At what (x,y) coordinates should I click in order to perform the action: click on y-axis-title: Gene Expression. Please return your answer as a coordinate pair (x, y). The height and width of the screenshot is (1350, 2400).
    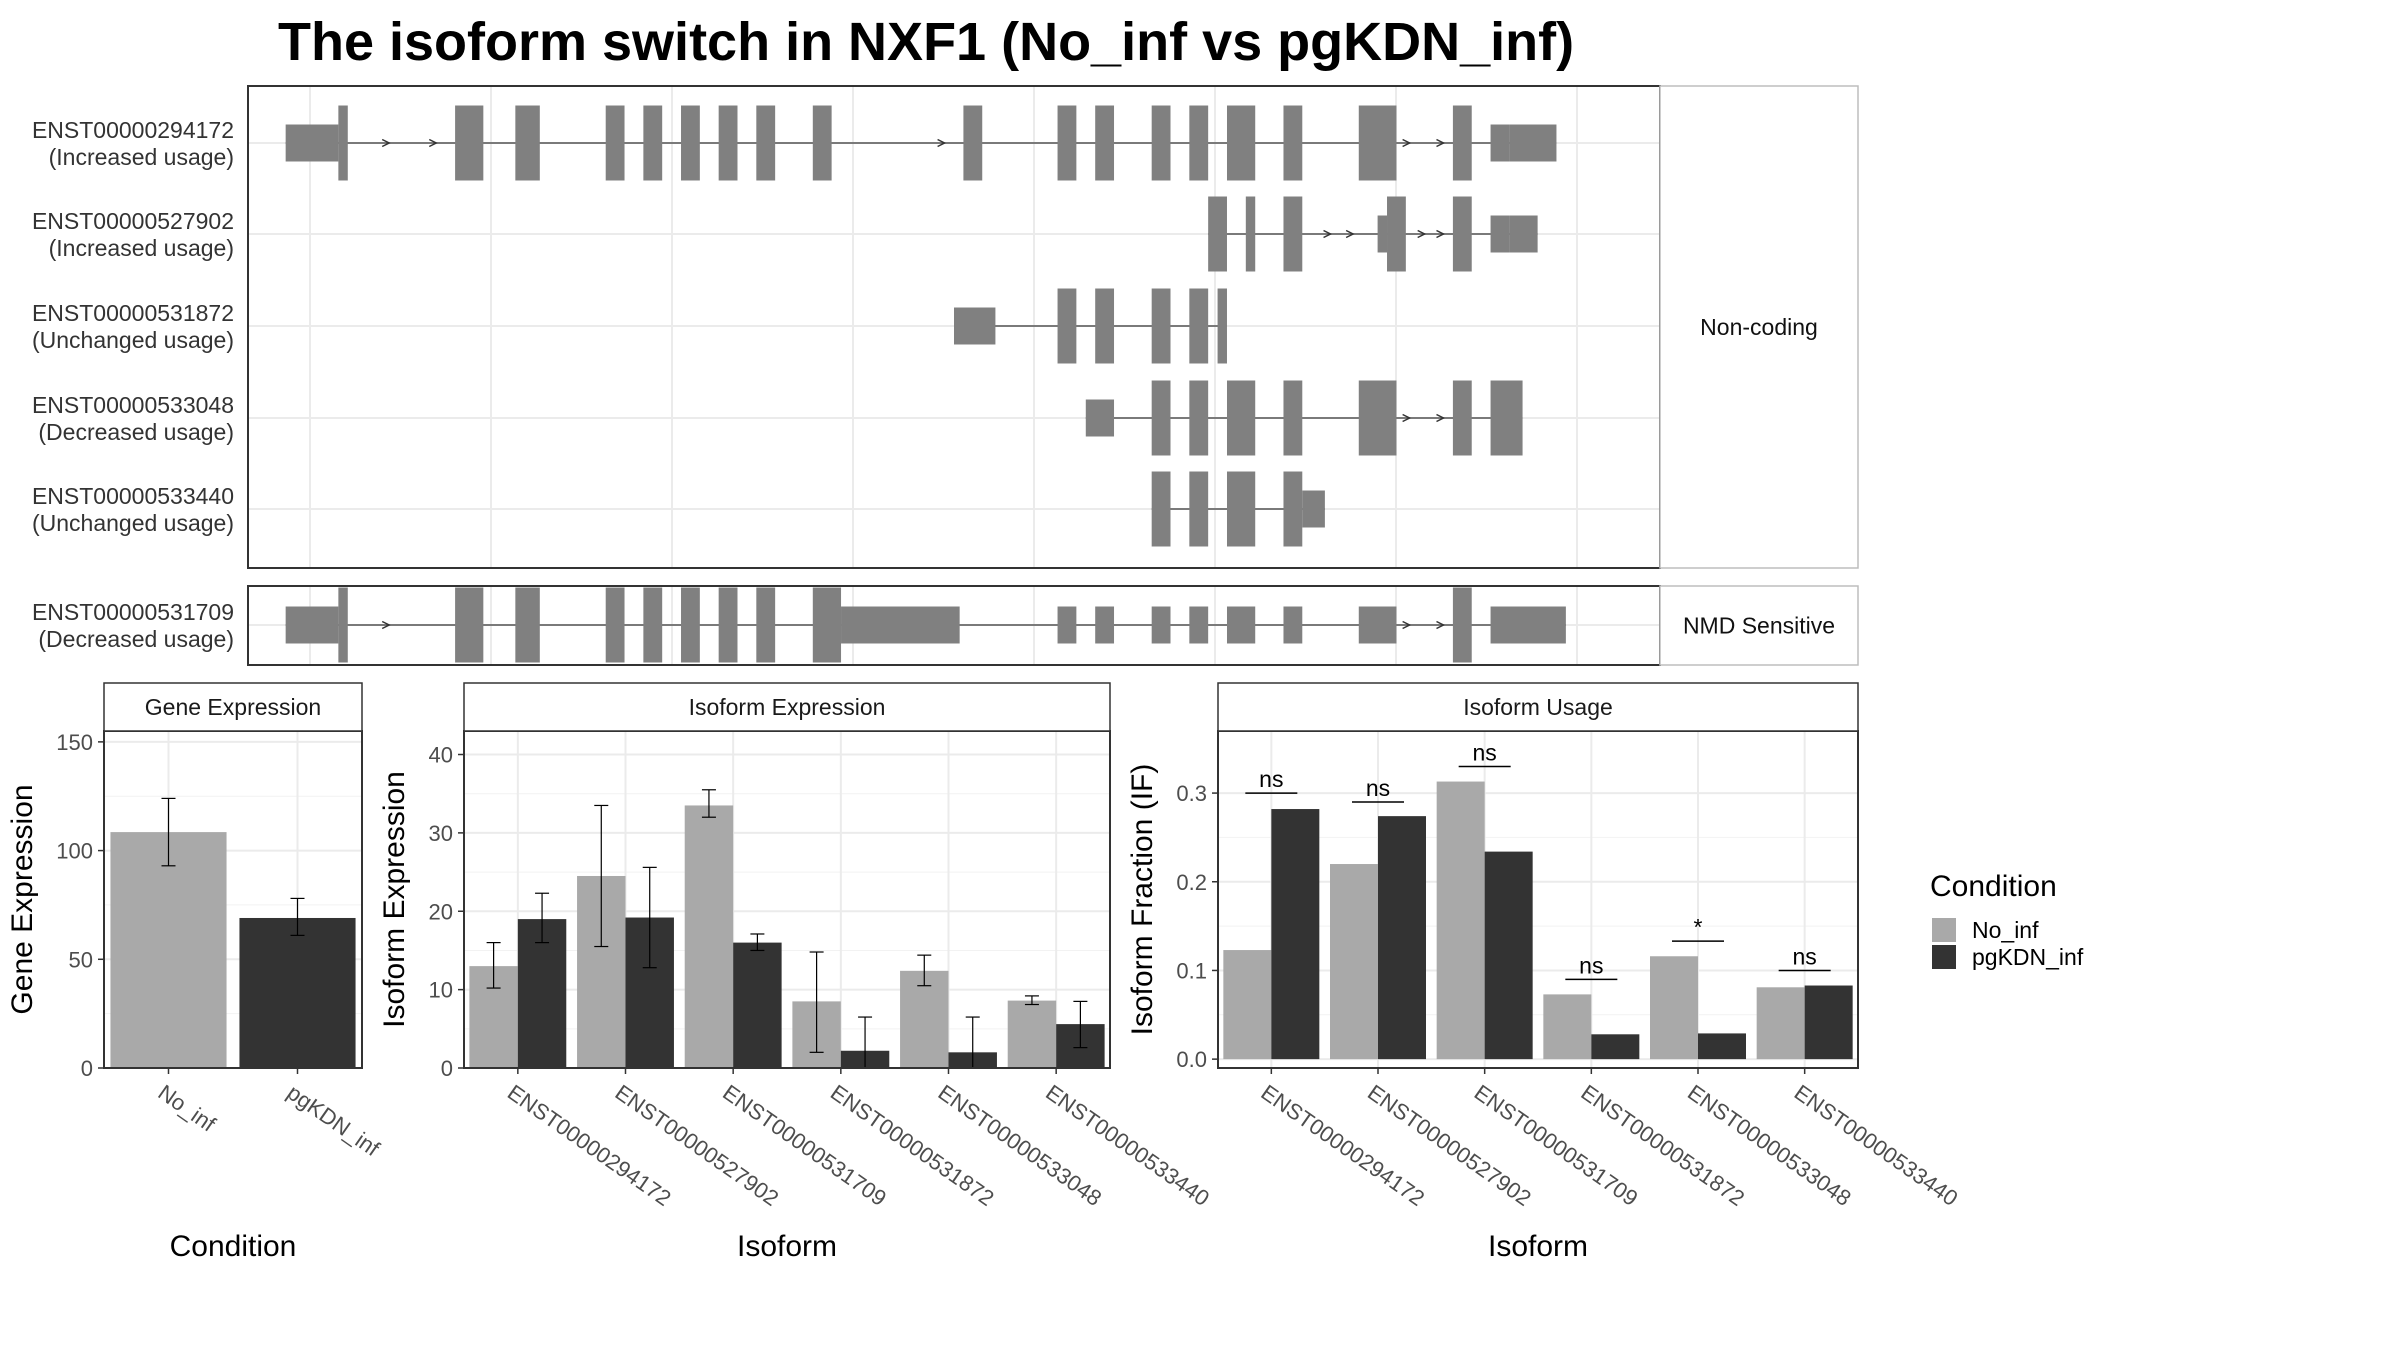
    Looking at the image, I should click on (22, 899).